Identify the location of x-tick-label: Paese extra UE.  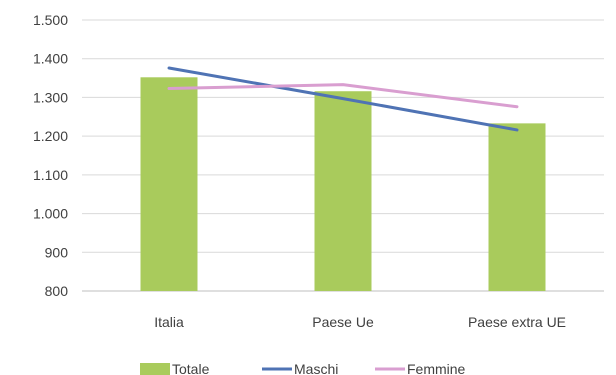
(517, 322).